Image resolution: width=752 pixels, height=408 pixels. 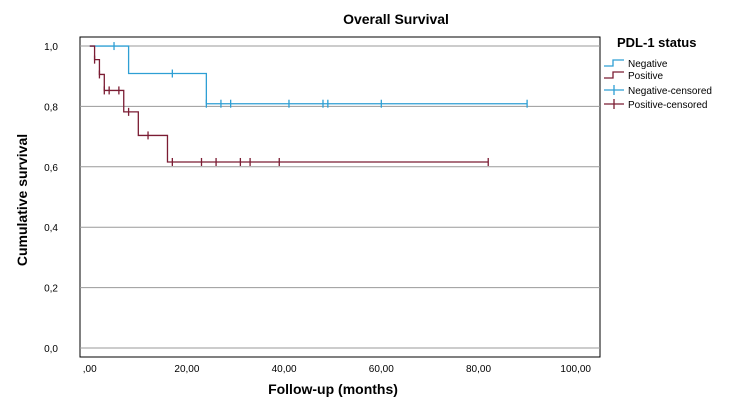 I want to click on y-tick-label: 0,0, so click(x=51, y=349).